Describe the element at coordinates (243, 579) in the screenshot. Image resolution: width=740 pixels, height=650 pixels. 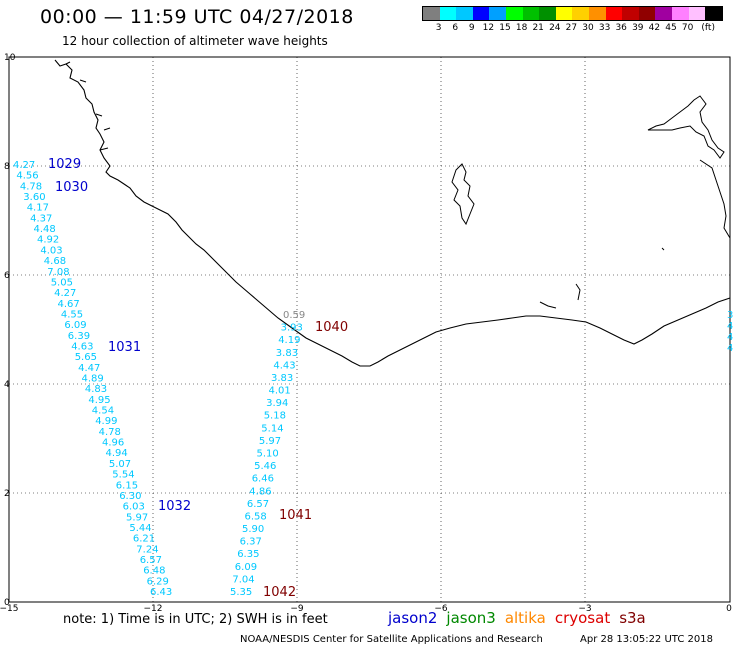
I see `wave-height-value: 7.04` at that location.